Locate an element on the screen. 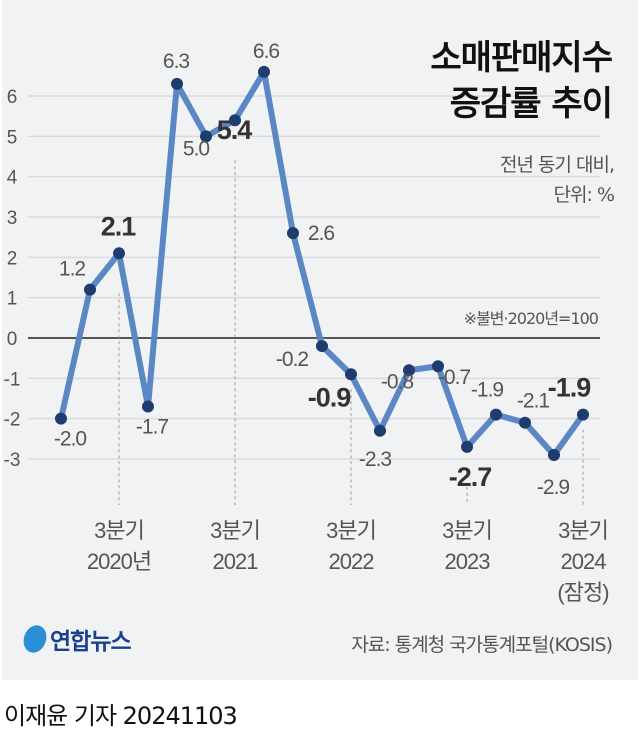  data-label: -0.8 is located at coordinates (397, 381).